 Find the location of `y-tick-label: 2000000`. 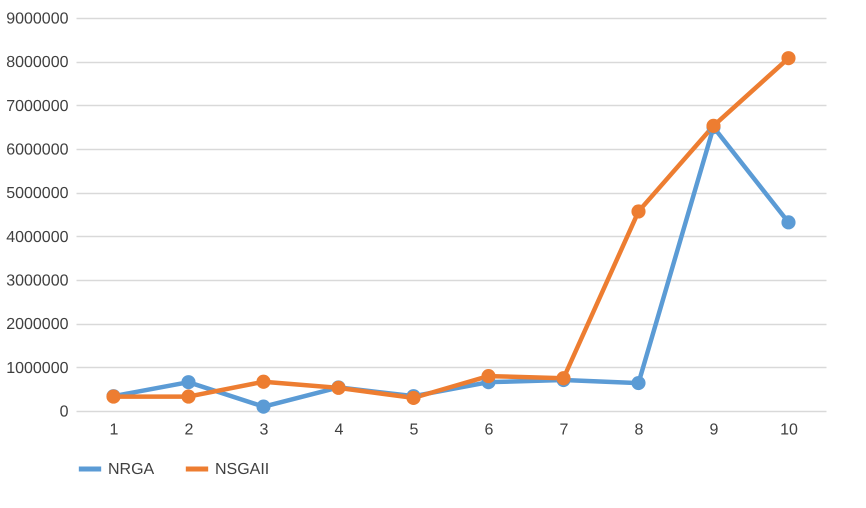

y-tick-label: 2000000 is located at coordinates (37, 325).